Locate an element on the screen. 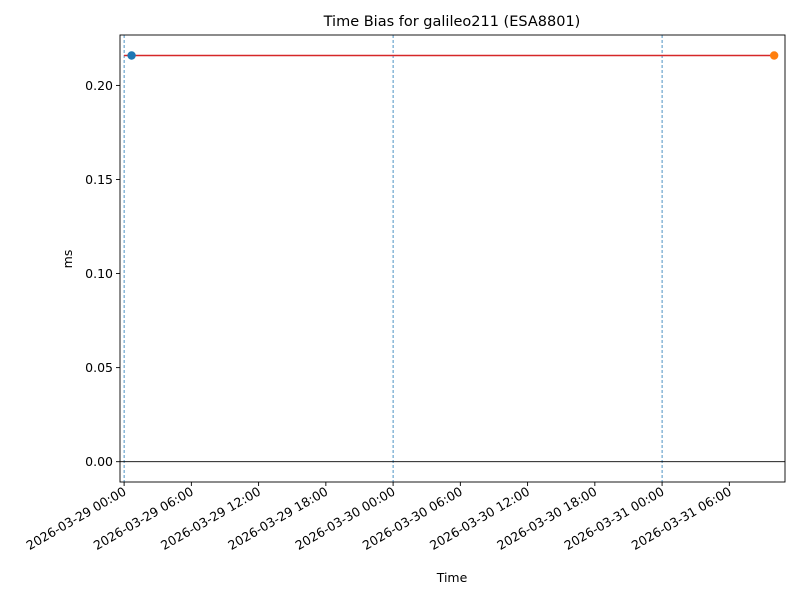  y-tick-label: 0.05 is located at coordinates (99, 367).